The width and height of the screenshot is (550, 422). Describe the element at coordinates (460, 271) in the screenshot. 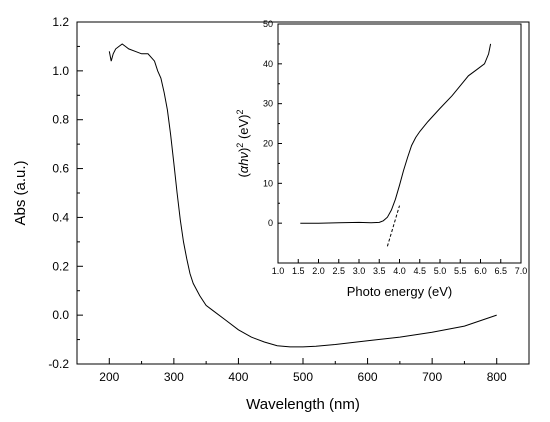

I see `inset-x-tick-label: 5.5` at that location.